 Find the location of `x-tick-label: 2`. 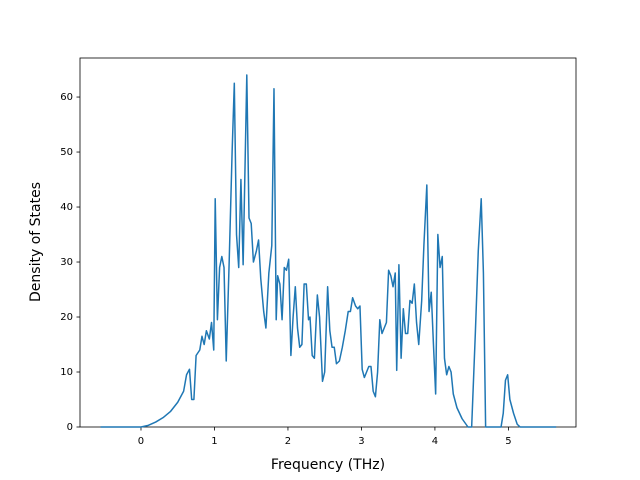

x-tick-label: 2 is located at coordinates (288, 441).